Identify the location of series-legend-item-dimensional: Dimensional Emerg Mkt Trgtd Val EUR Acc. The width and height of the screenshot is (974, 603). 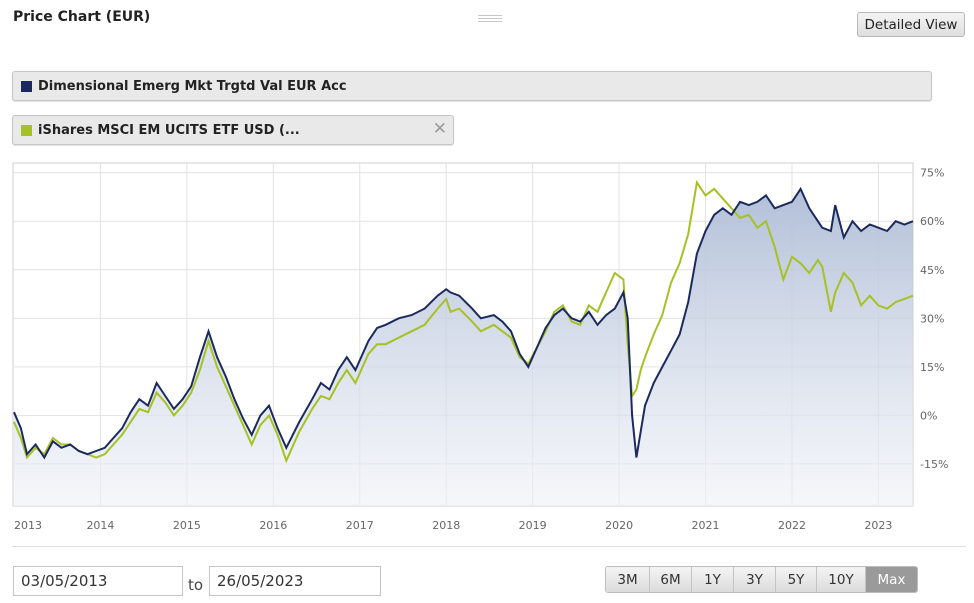
(472, 86).